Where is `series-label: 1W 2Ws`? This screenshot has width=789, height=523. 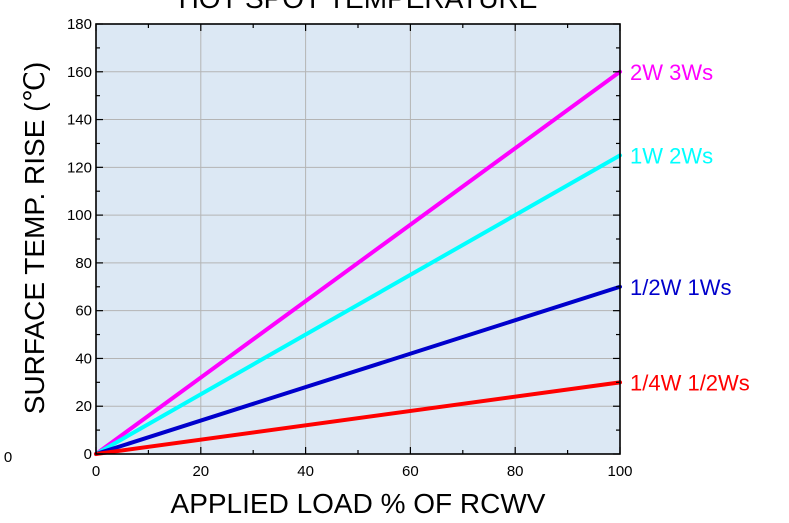 series-label: 1W 2Ws is located at coordinates (671, 155).